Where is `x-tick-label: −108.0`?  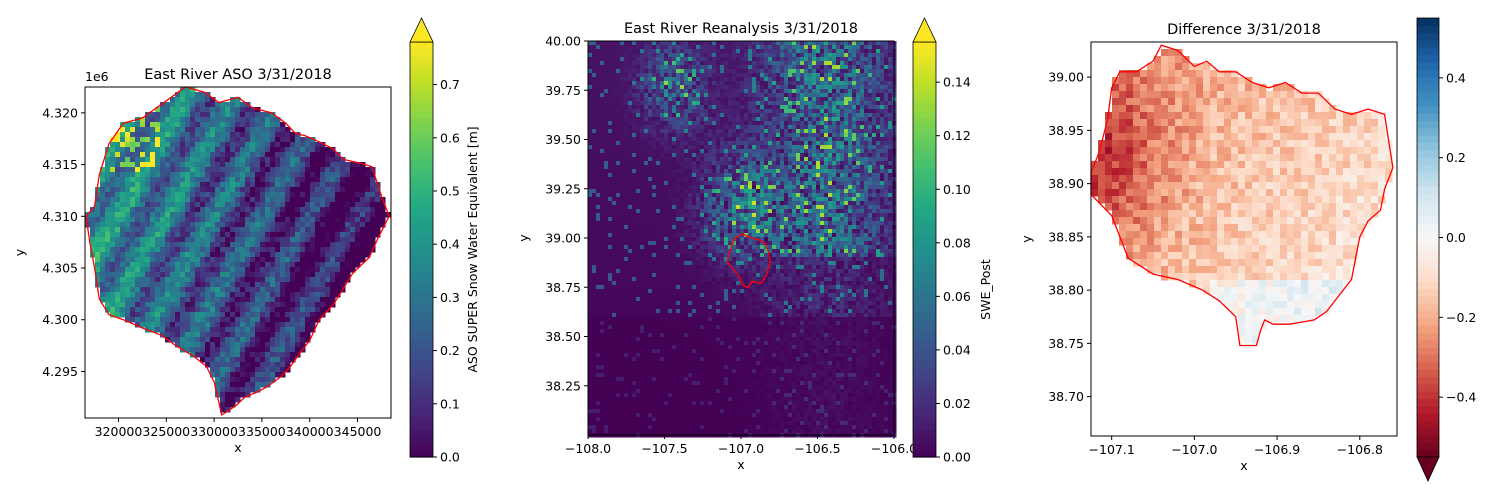
x-tick-label: −108.0 is located at coordinates (588, 448).